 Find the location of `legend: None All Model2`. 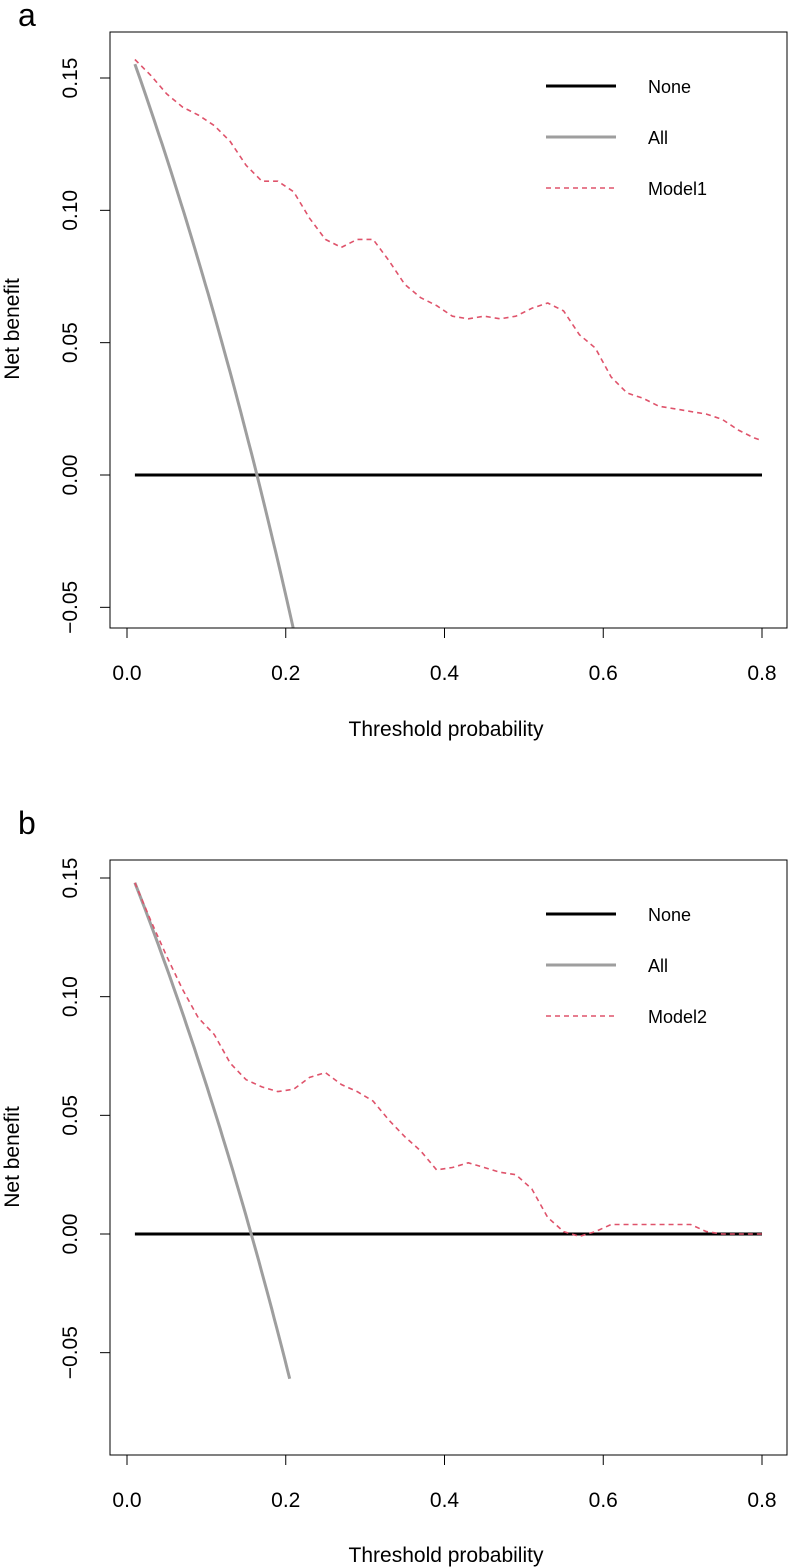

legend: None All Model2 is located at coordinates (626, 966).